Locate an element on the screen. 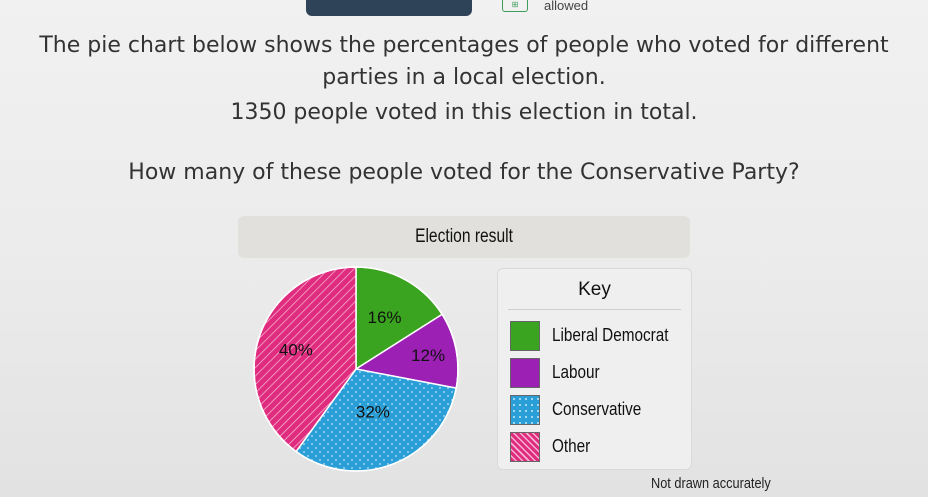 The height and width of the screenshot is (497, 928). key-divider is located at coordinates (594, 309).